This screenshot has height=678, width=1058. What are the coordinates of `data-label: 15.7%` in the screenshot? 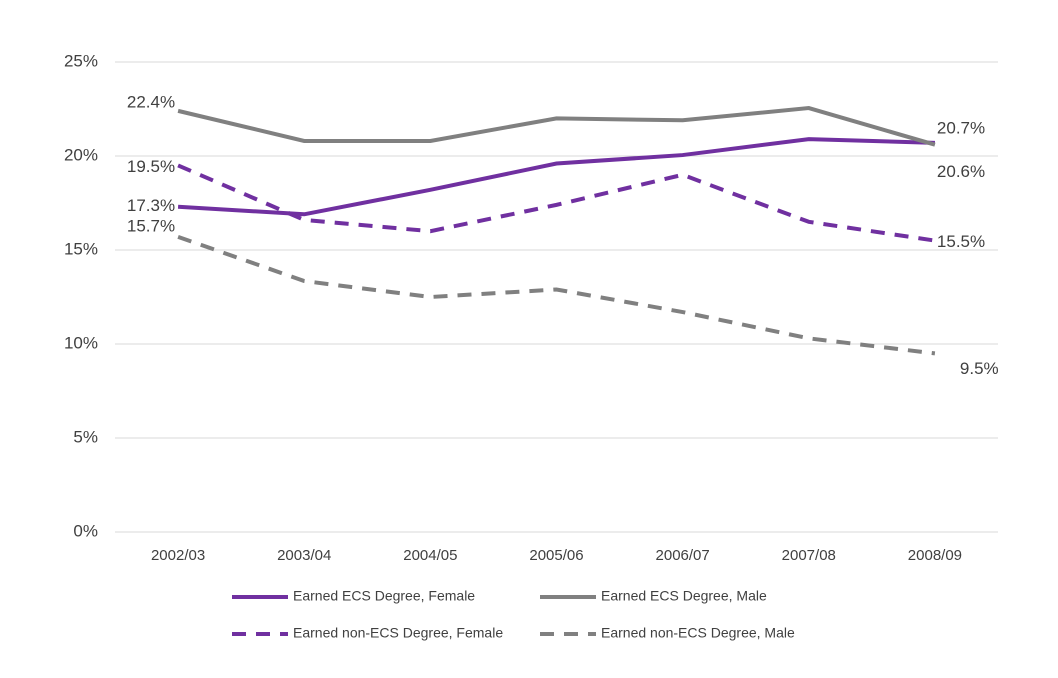 It's located at (151, 225).